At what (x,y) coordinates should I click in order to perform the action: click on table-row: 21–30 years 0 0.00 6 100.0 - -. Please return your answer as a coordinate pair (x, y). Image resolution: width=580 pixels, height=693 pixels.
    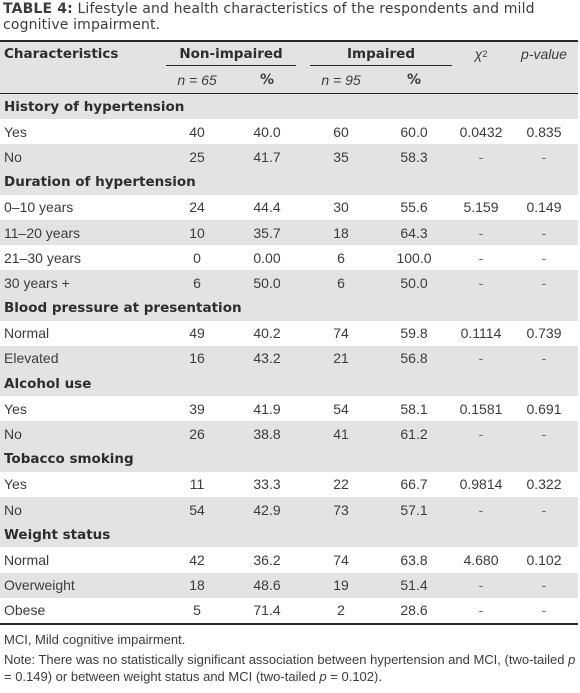
    Looking at the image, I should click on (289, 257).